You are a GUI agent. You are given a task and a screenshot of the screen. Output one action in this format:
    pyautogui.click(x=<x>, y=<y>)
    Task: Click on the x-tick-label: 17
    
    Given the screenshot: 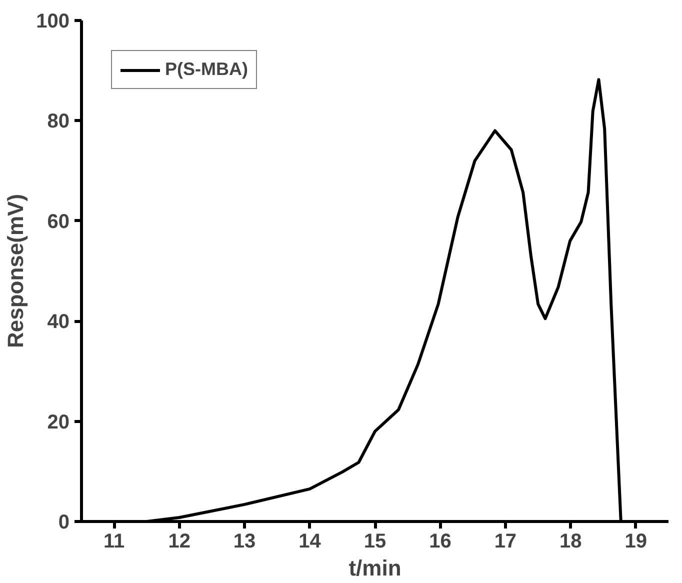 What is the action you would take?
    pyautogui.click(x=505, y=541)
    